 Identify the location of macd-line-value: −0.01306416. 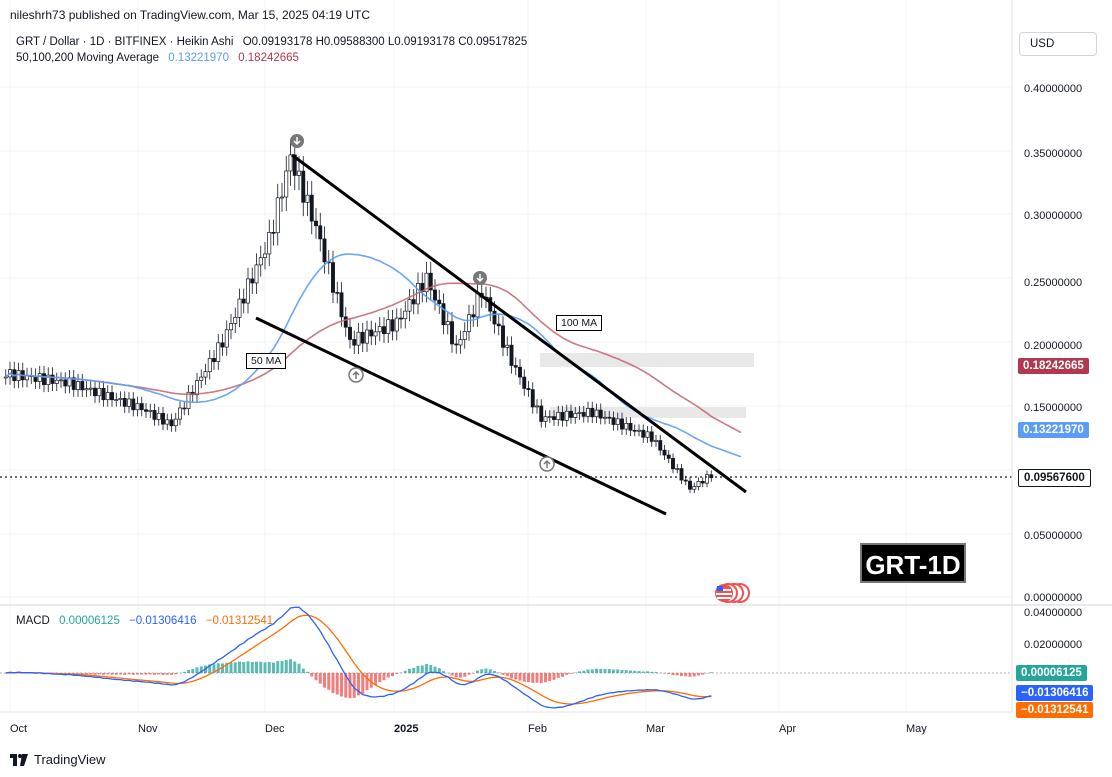
(163, 621).